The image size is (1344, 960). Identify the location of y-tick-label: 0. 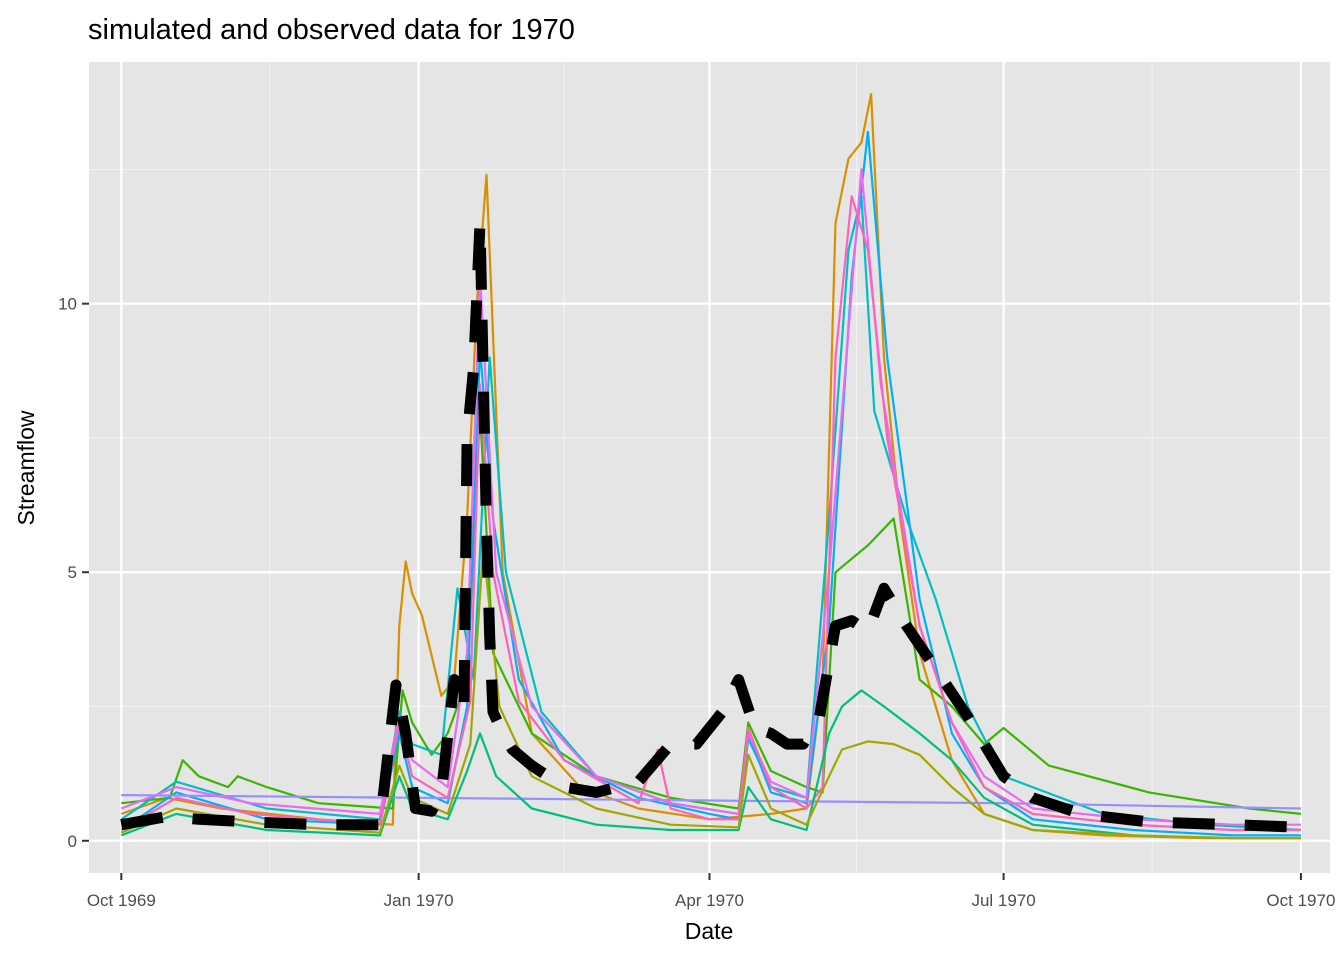
(72, 841).